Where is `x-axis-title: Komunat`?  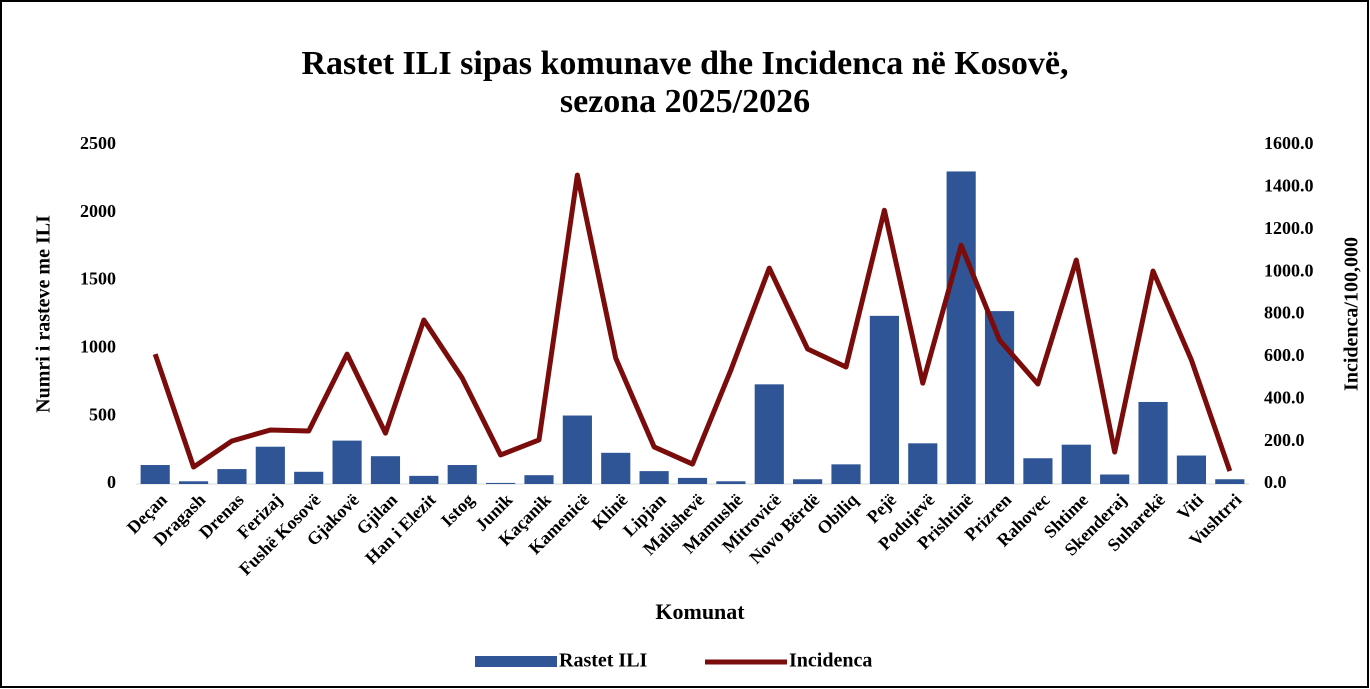 x-axis-title: Komunat is located at coordinates (700, 611).